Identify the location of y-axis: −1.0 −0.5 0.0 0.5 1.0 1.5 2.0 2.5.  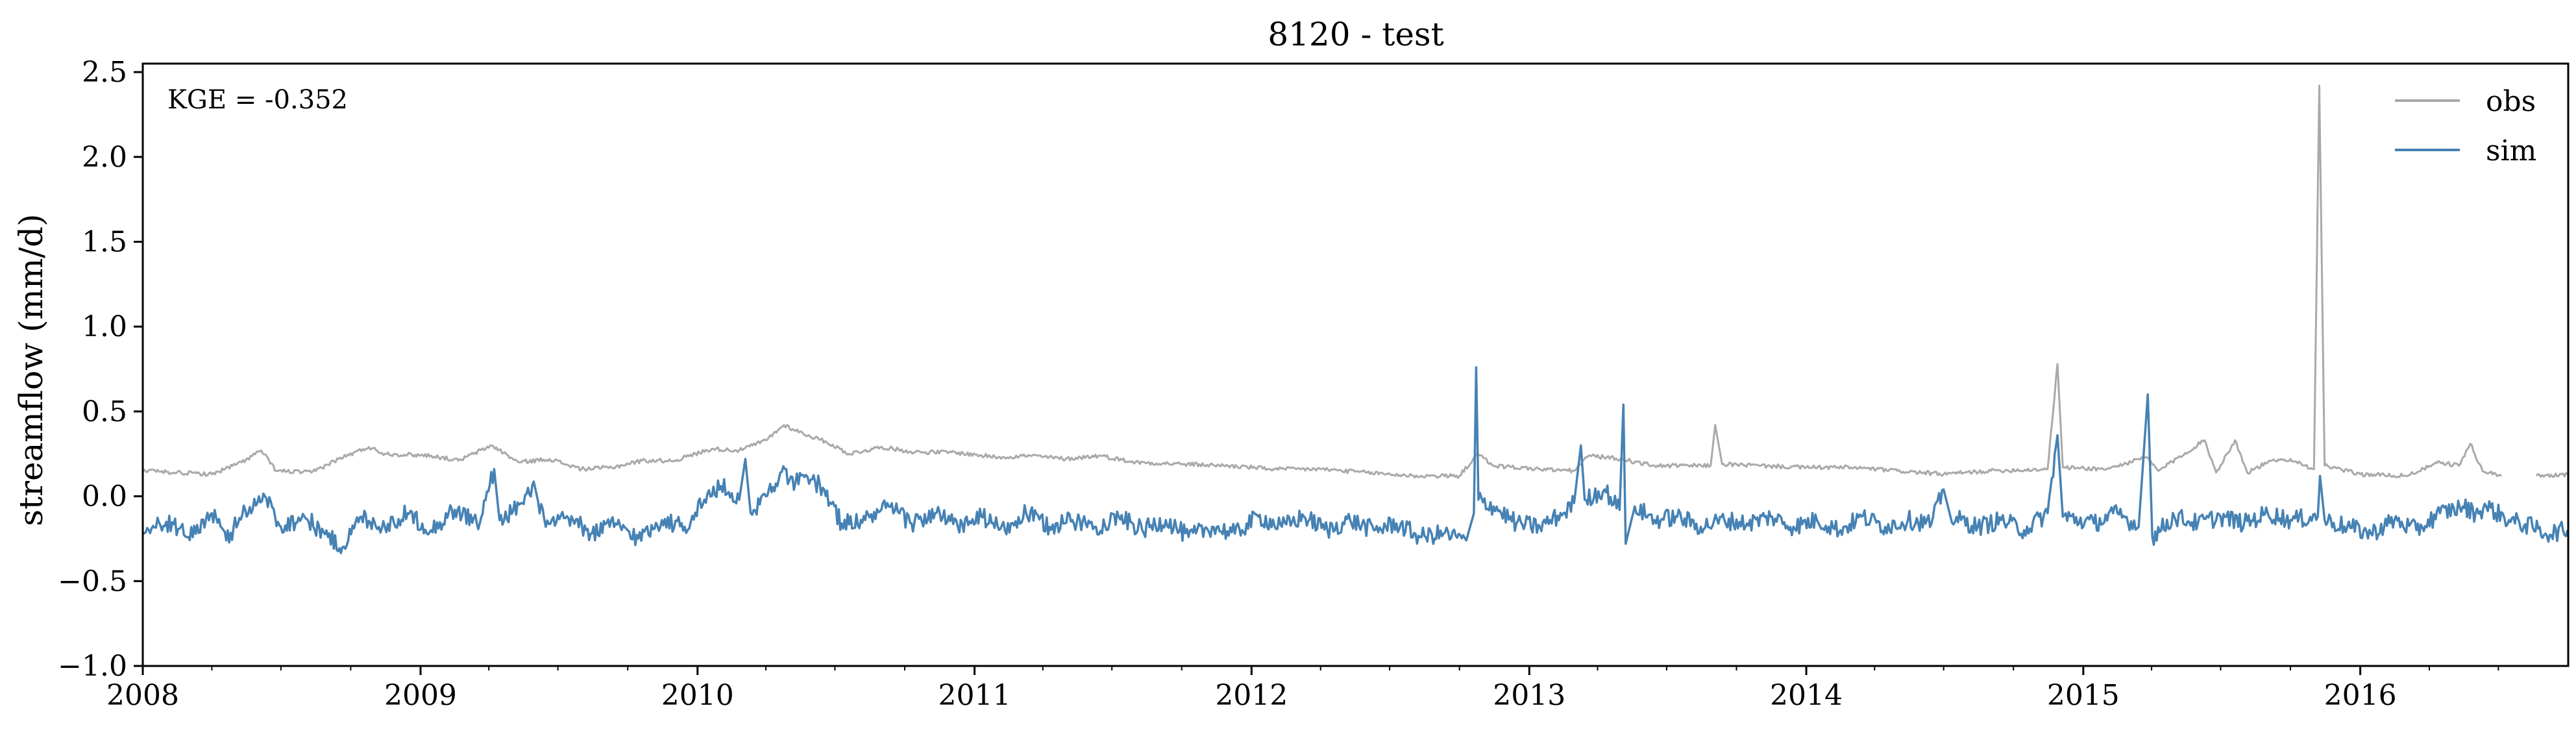
(100, 370).